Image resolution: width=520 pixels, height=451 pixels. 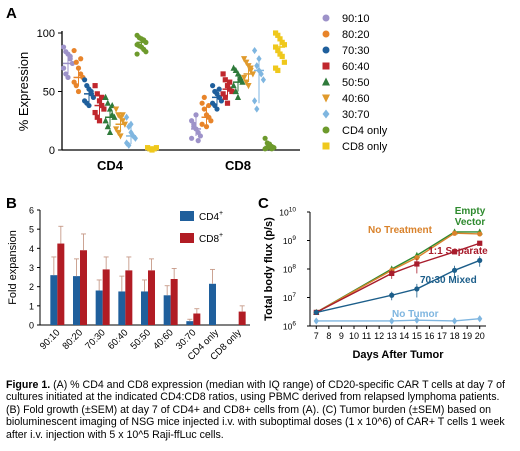 I want to click on panel-c-x-tick-label: 13, so click(x=392, y=336).